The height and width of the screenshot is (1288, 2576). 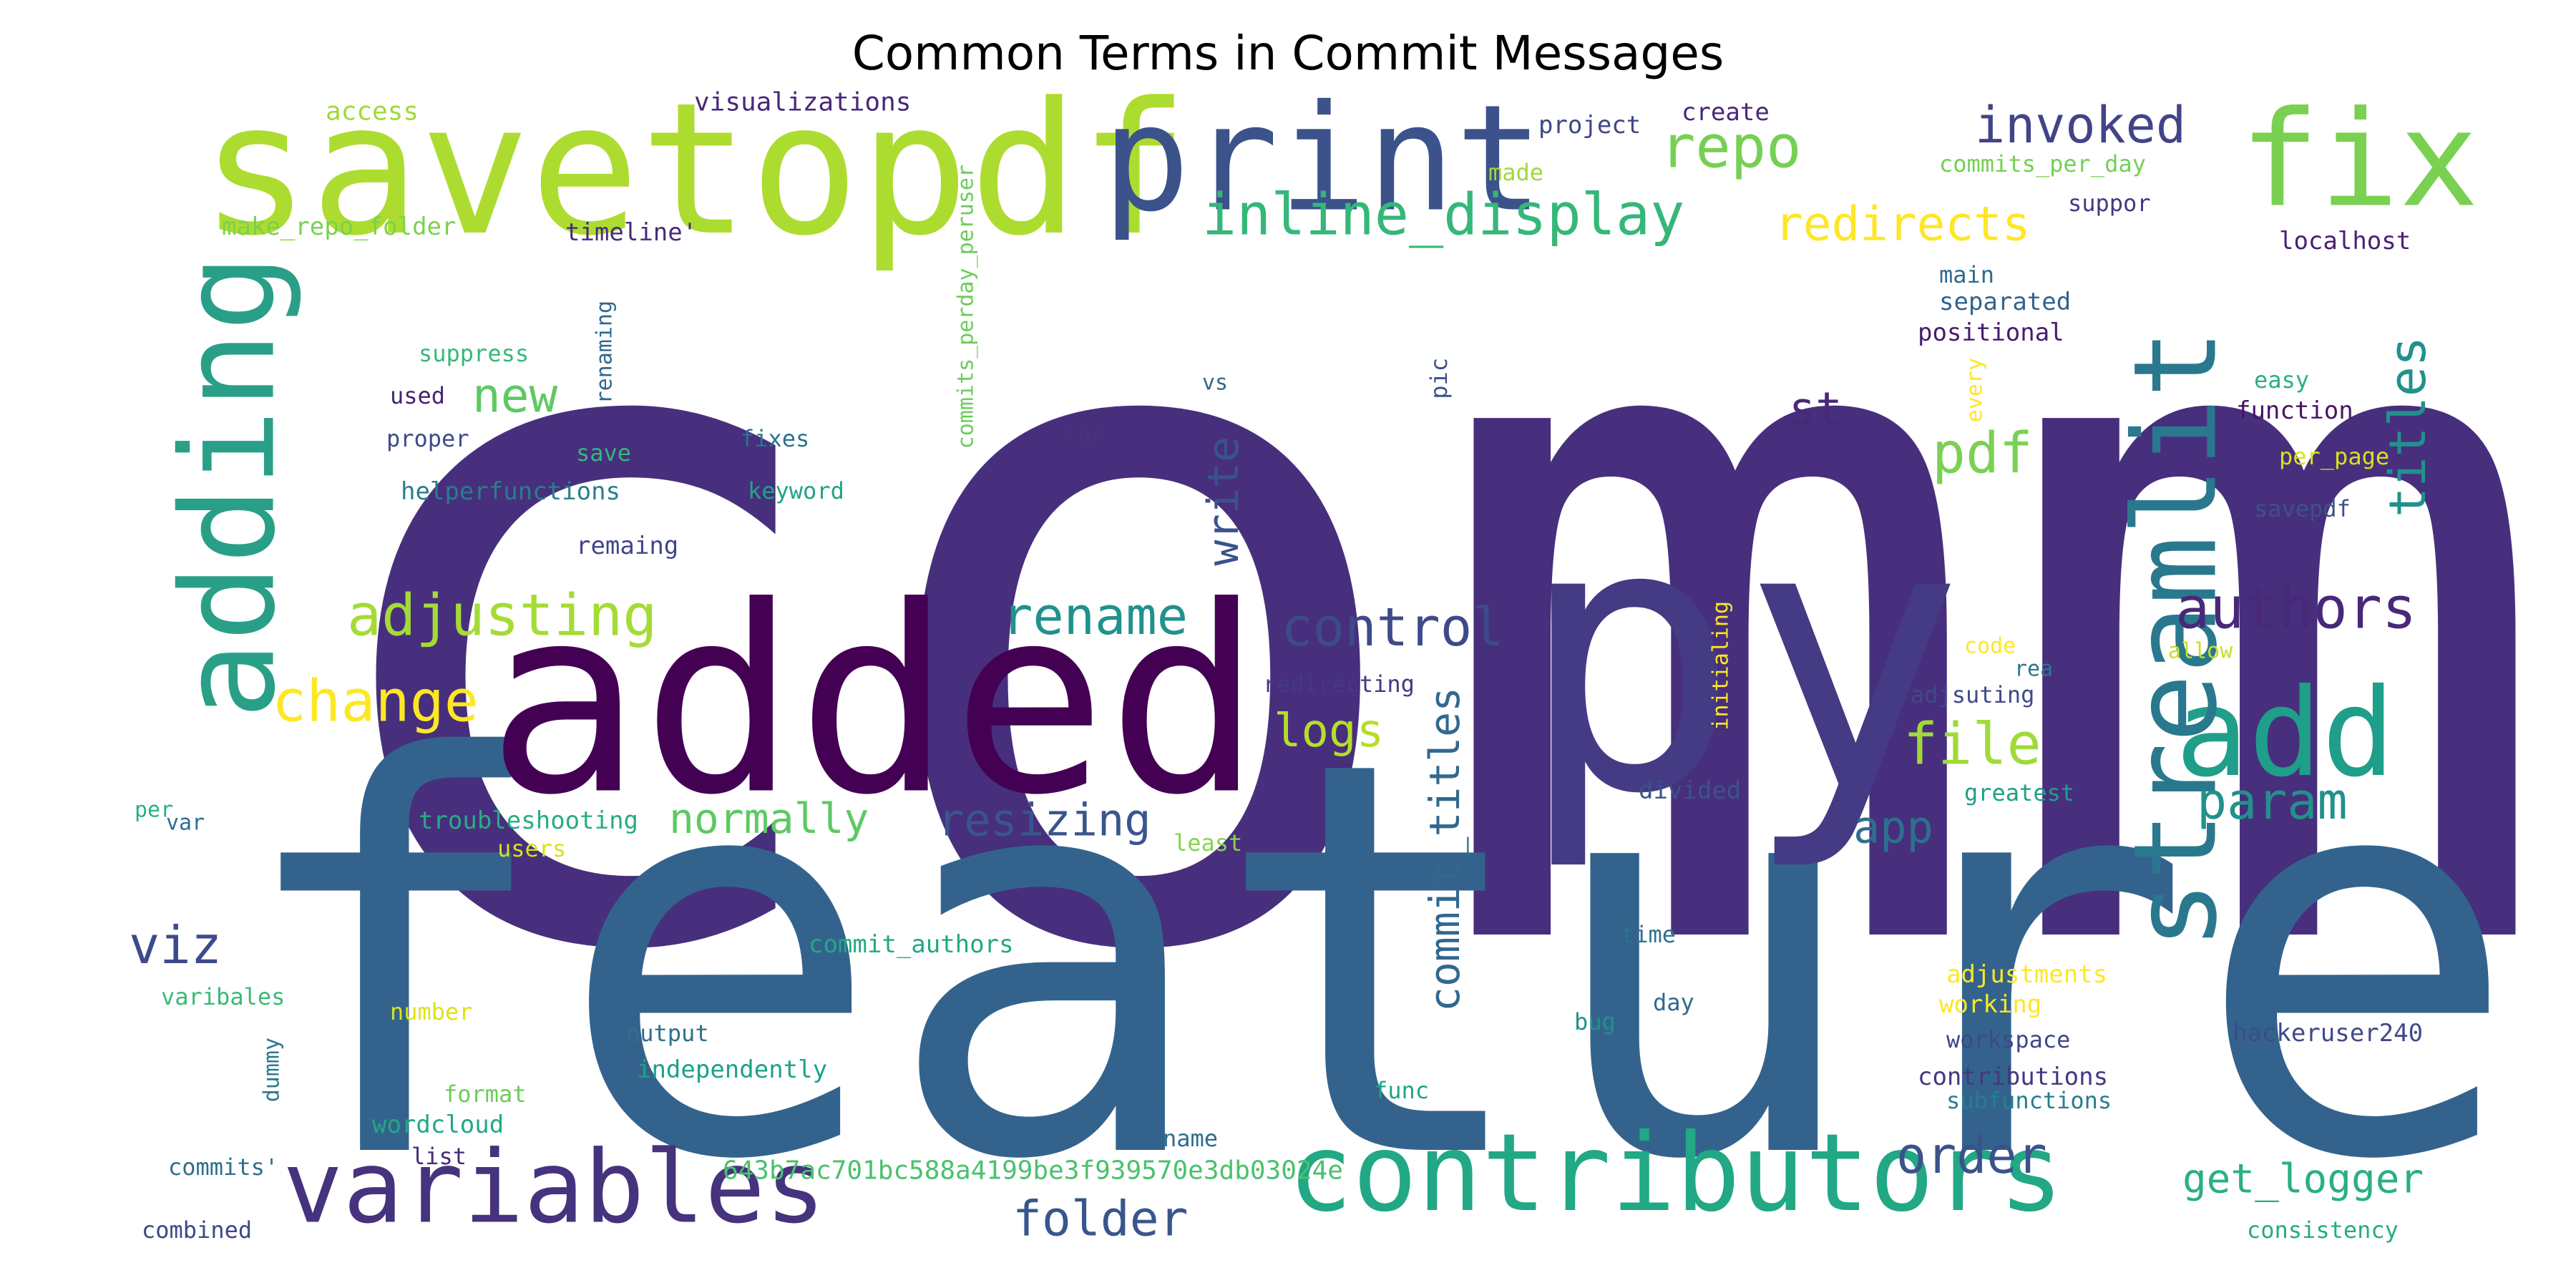 I want to click on word-change: change, so click(x=375, y=701).